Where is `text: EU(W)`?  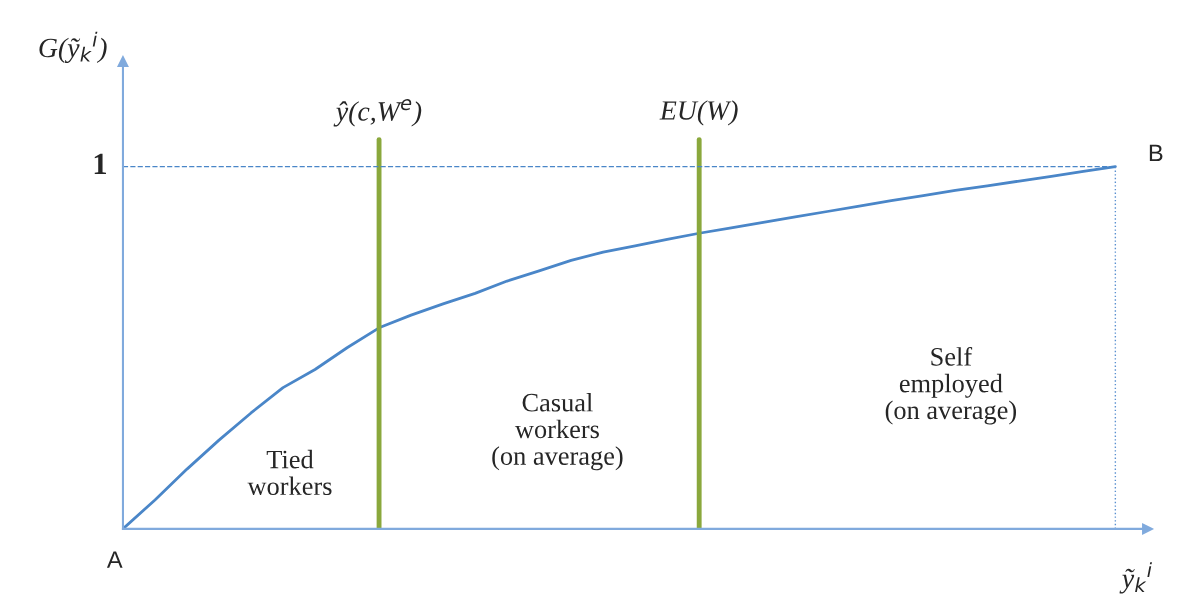
text: EU(W) is located at coordinates (698, 113).